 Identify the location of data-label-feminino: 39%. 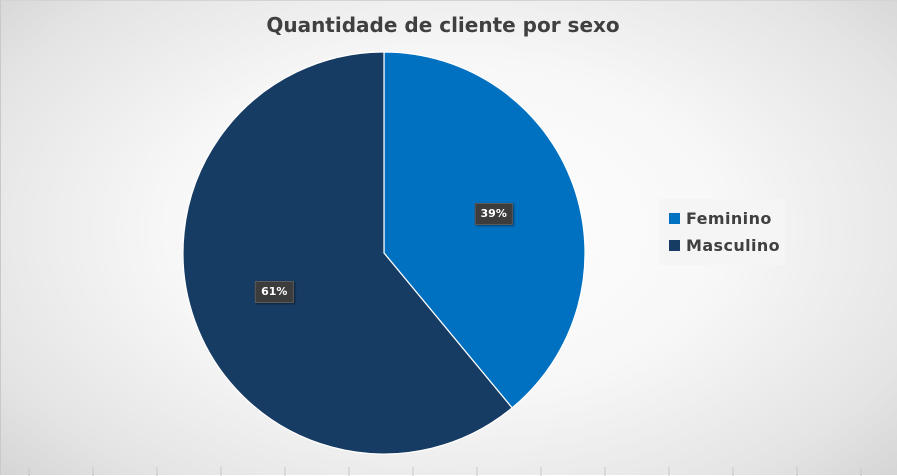
(493, 213).